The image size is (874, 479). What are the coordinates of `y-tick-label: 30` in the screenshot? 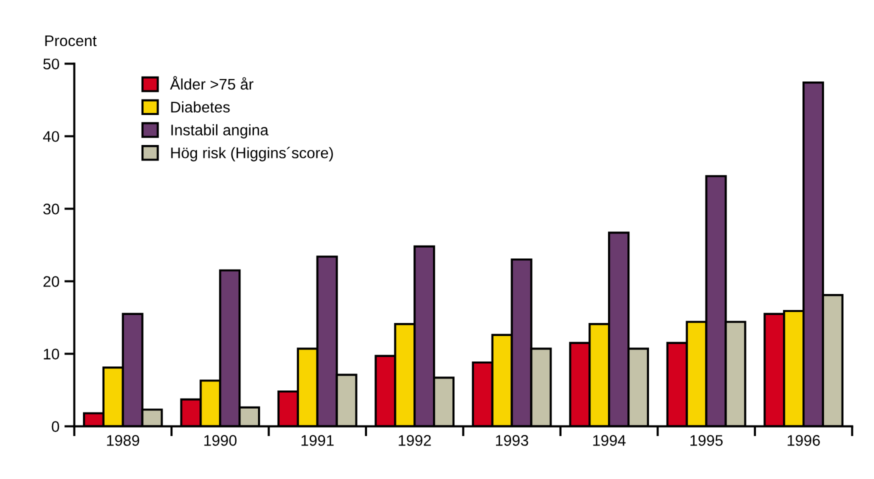 It's located at (51, 209).